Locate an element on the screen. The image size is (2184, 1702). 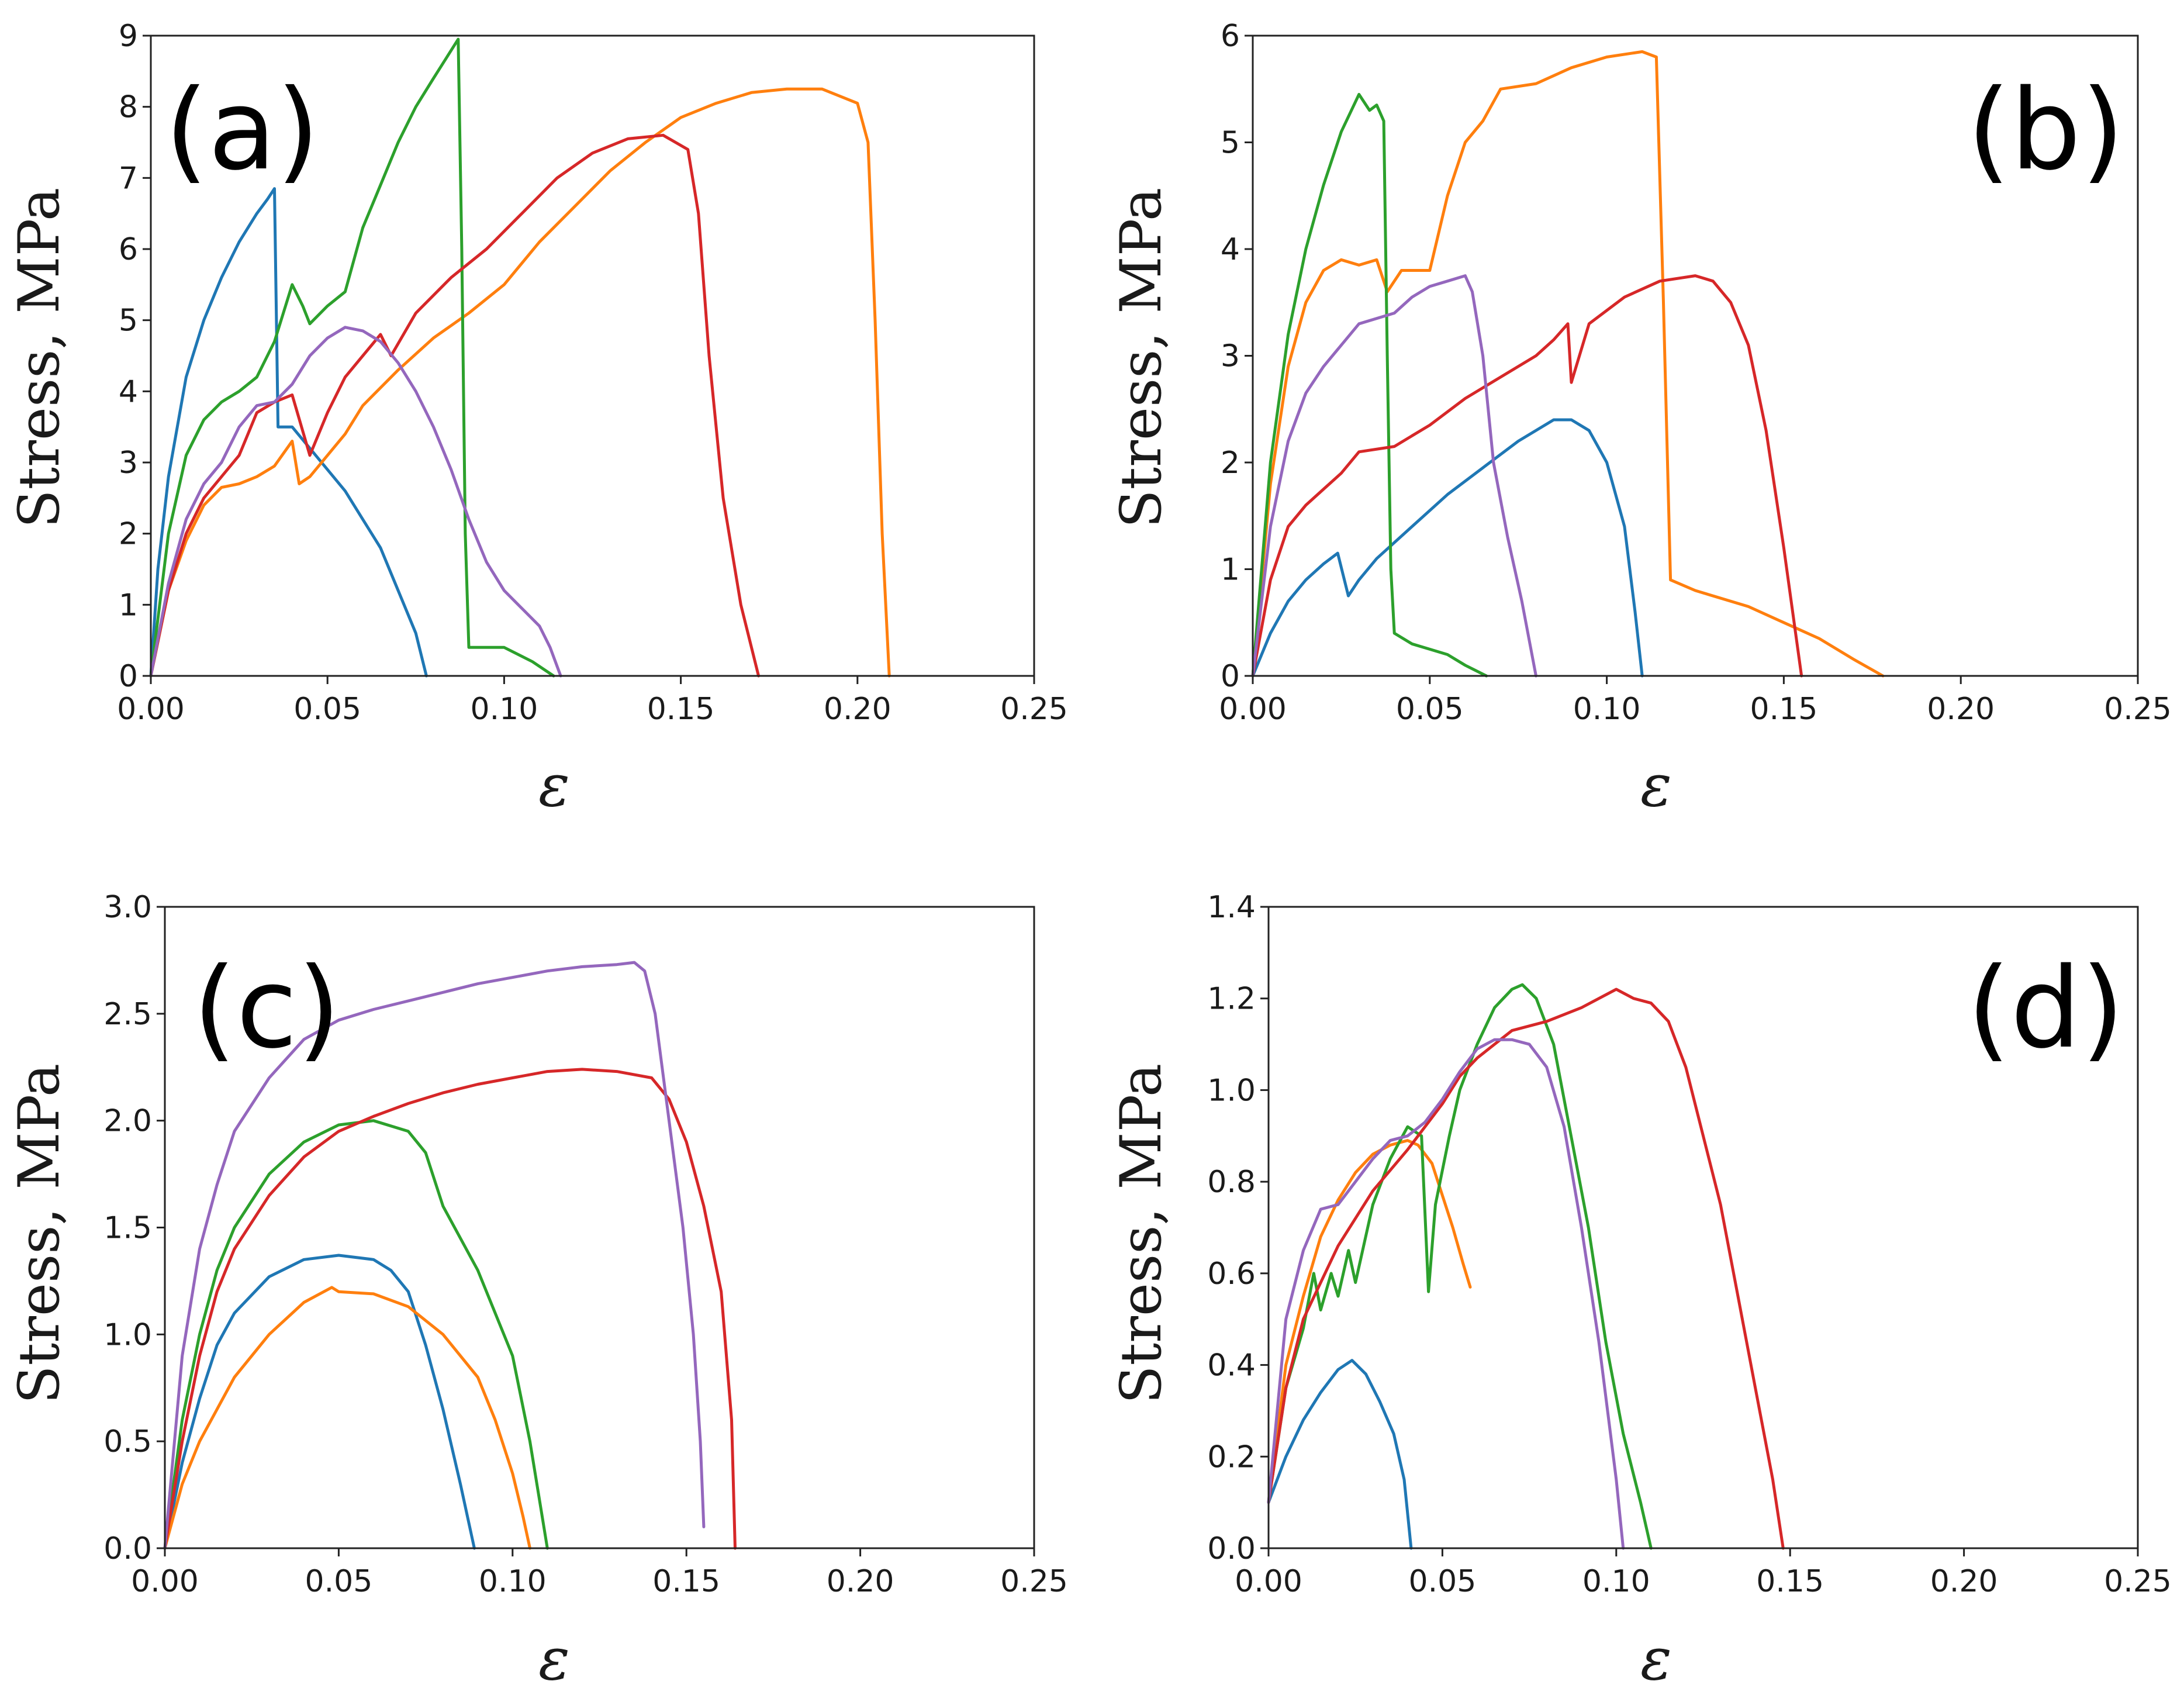
y-tick-label: 2.5 is located at coordinates (127, 1014).